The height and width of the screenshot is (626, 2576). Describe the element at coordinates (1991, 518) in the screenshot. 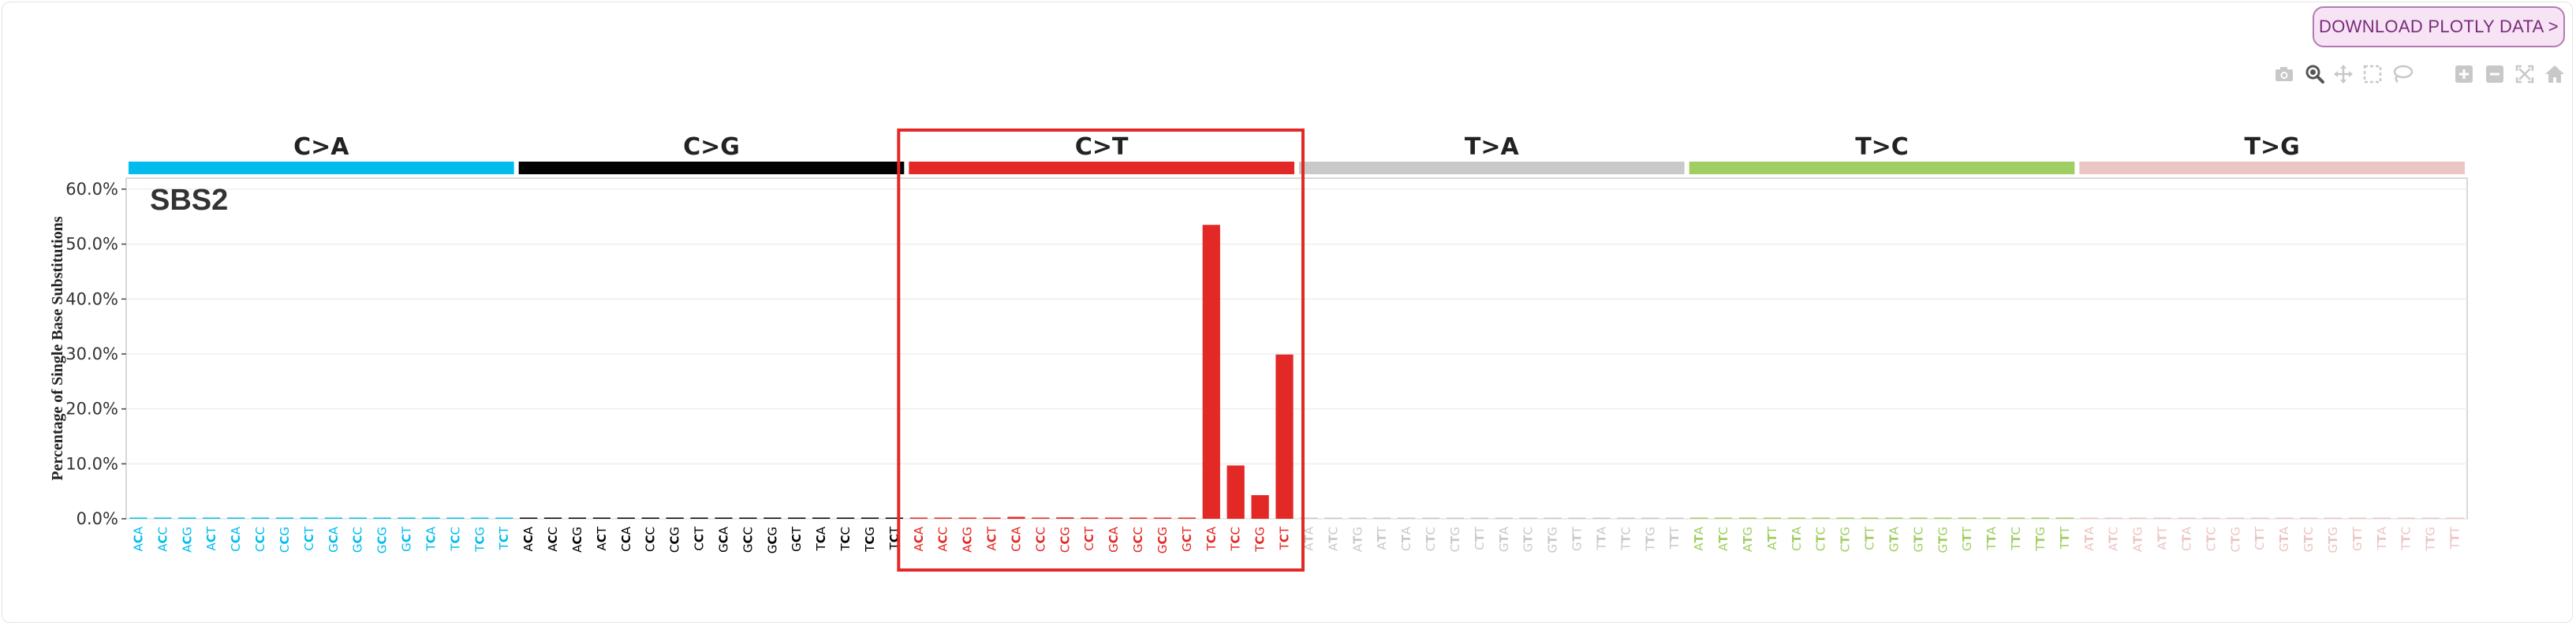

I see `bar-TC-TTA` at that location.